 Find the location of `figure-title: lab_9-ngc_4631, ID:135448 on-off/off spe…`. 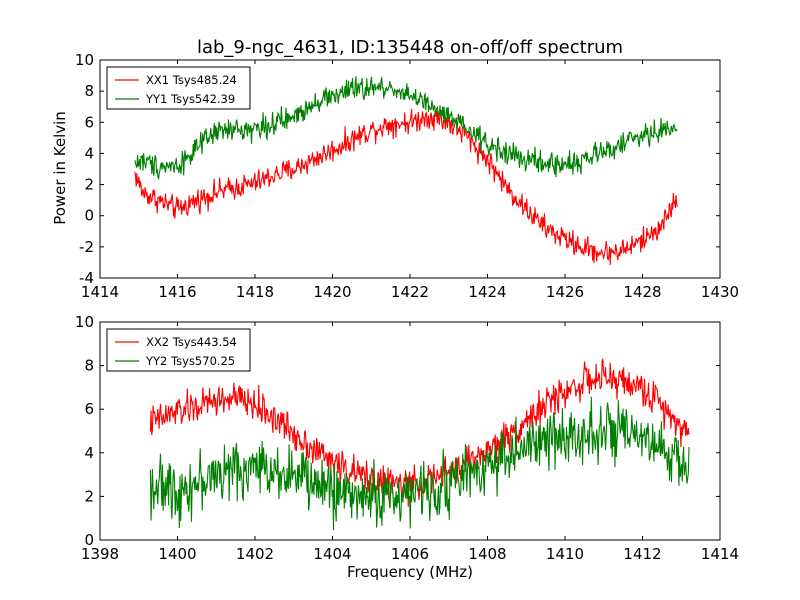

figure-title: lab_9-ngc_4631, ID:135448 on-off/off spe… is located at coordinates (410, 47).